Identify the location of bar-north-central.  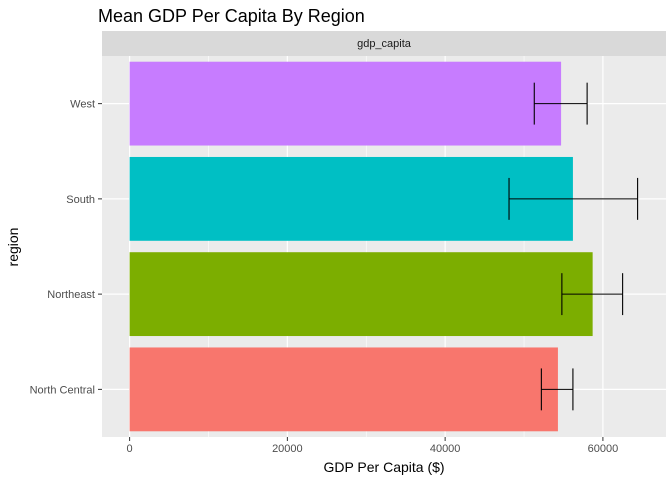
(343, 389).